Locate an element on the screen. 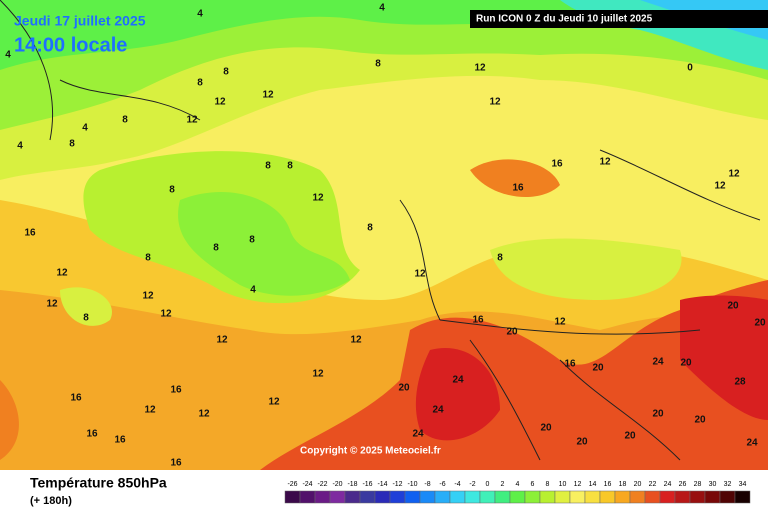 The height and width of the screenshot is (517, 768). legend-label: 26 is located at coordinates (683, 484).